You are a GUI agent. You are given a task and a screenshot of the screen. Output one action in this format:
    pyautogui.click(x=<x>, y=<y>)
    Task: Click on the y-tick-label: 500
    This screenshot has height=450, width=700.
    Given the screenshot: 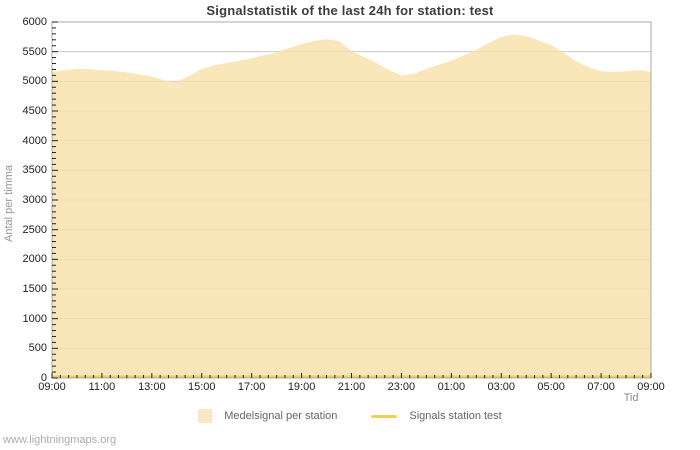 What is the action you would take?
    pyautogui.click(x=37, y=348)
    